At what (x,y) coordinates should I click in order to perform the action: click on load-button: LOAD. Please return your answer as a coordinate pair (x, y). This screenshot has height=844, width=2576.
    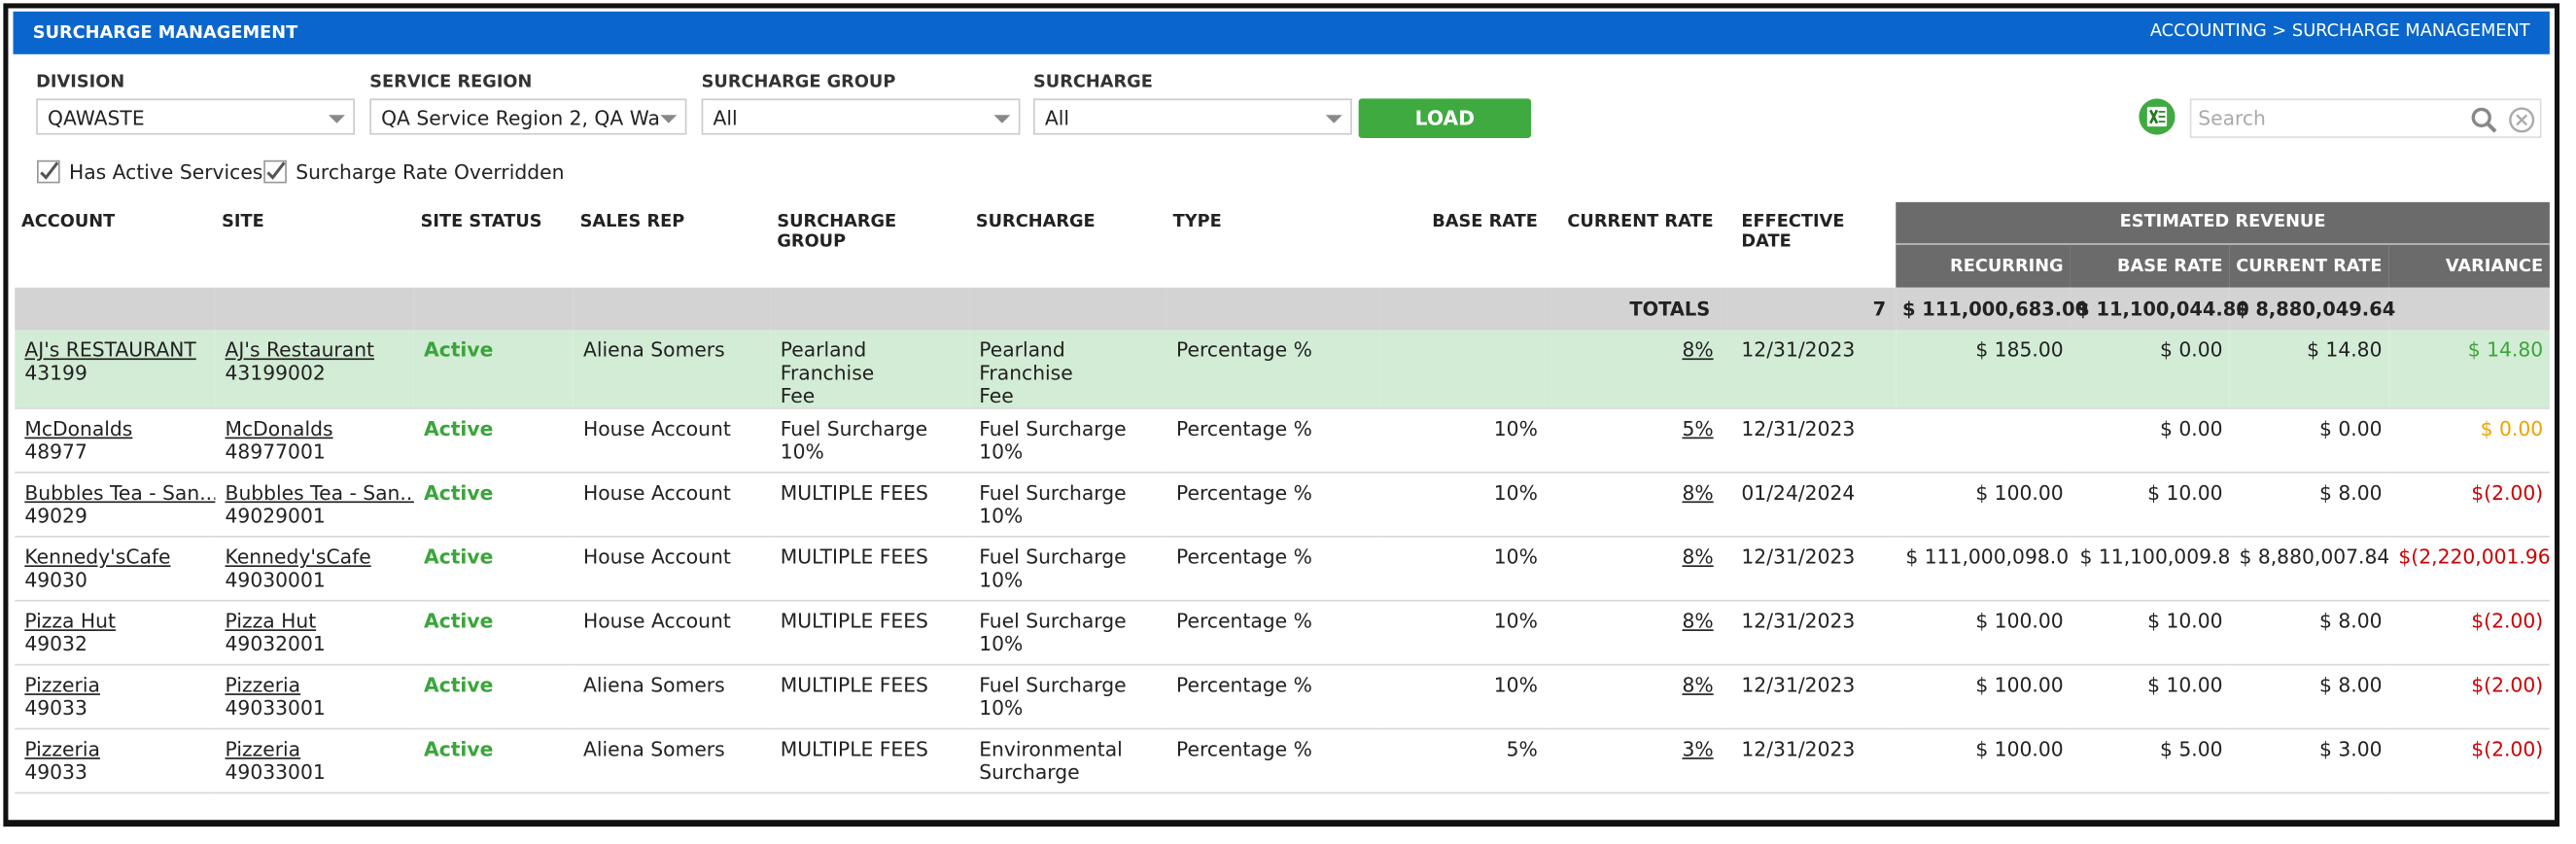
    Looking at the image, I should click on (1445, 118).